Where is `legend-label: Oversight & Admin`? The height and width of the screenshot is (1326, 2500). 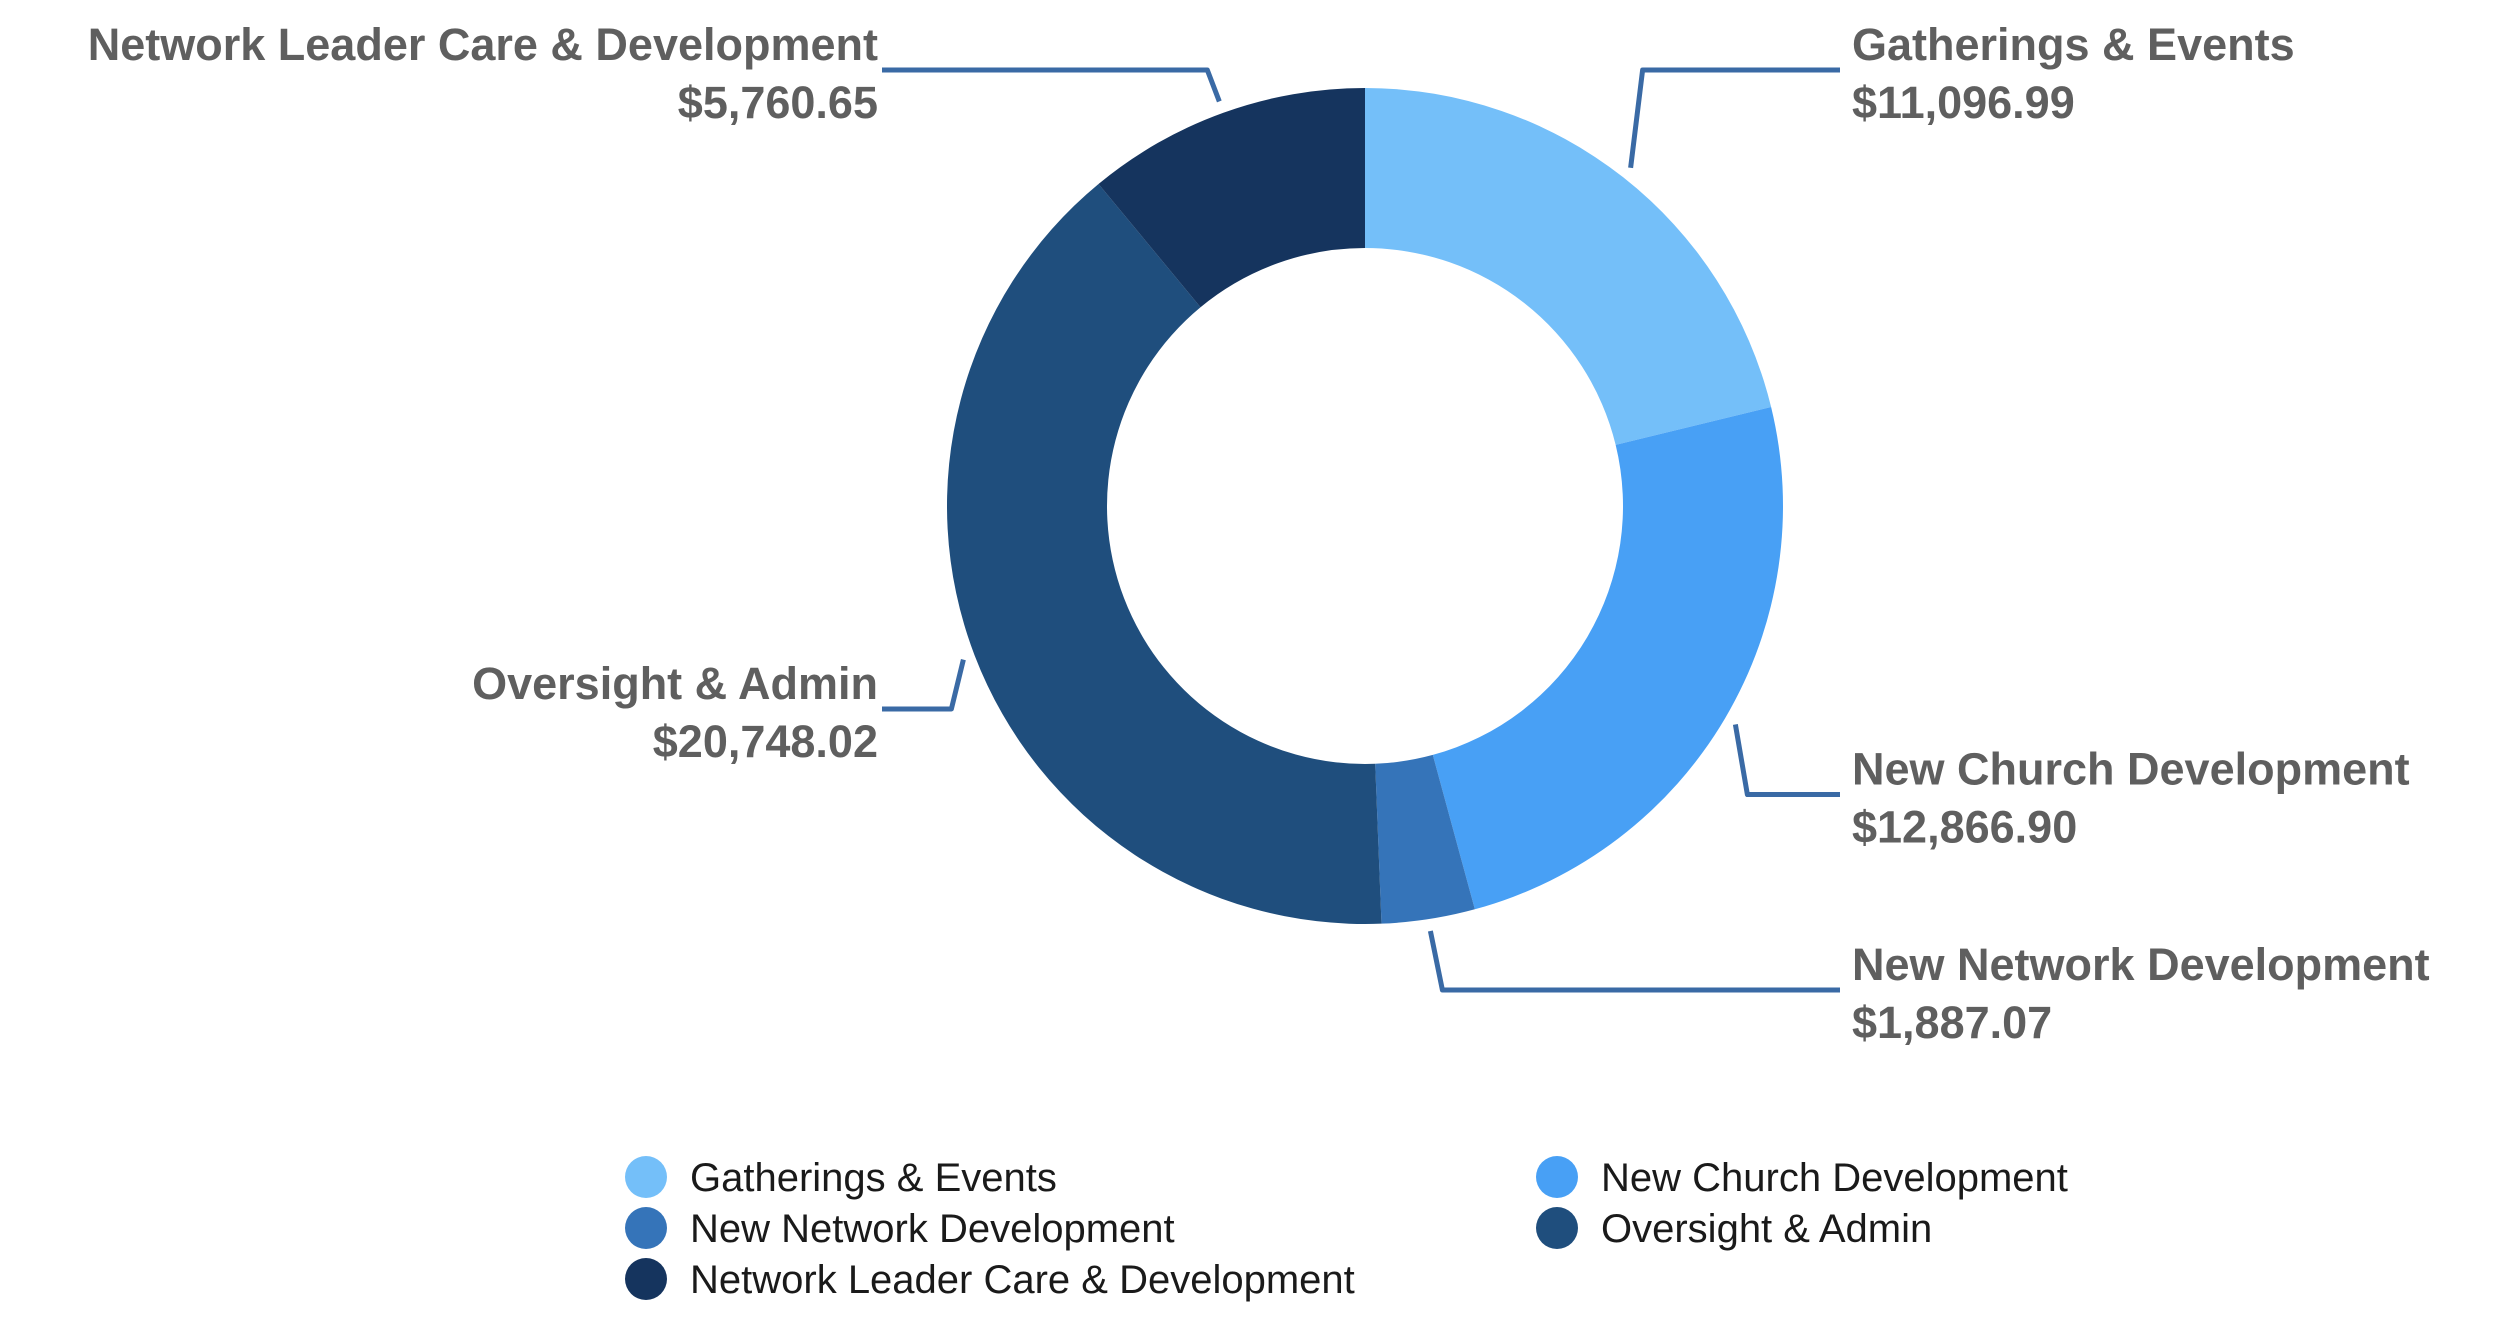
legend-label: Oversight & Admin is located at coordinates (1766, 1229).